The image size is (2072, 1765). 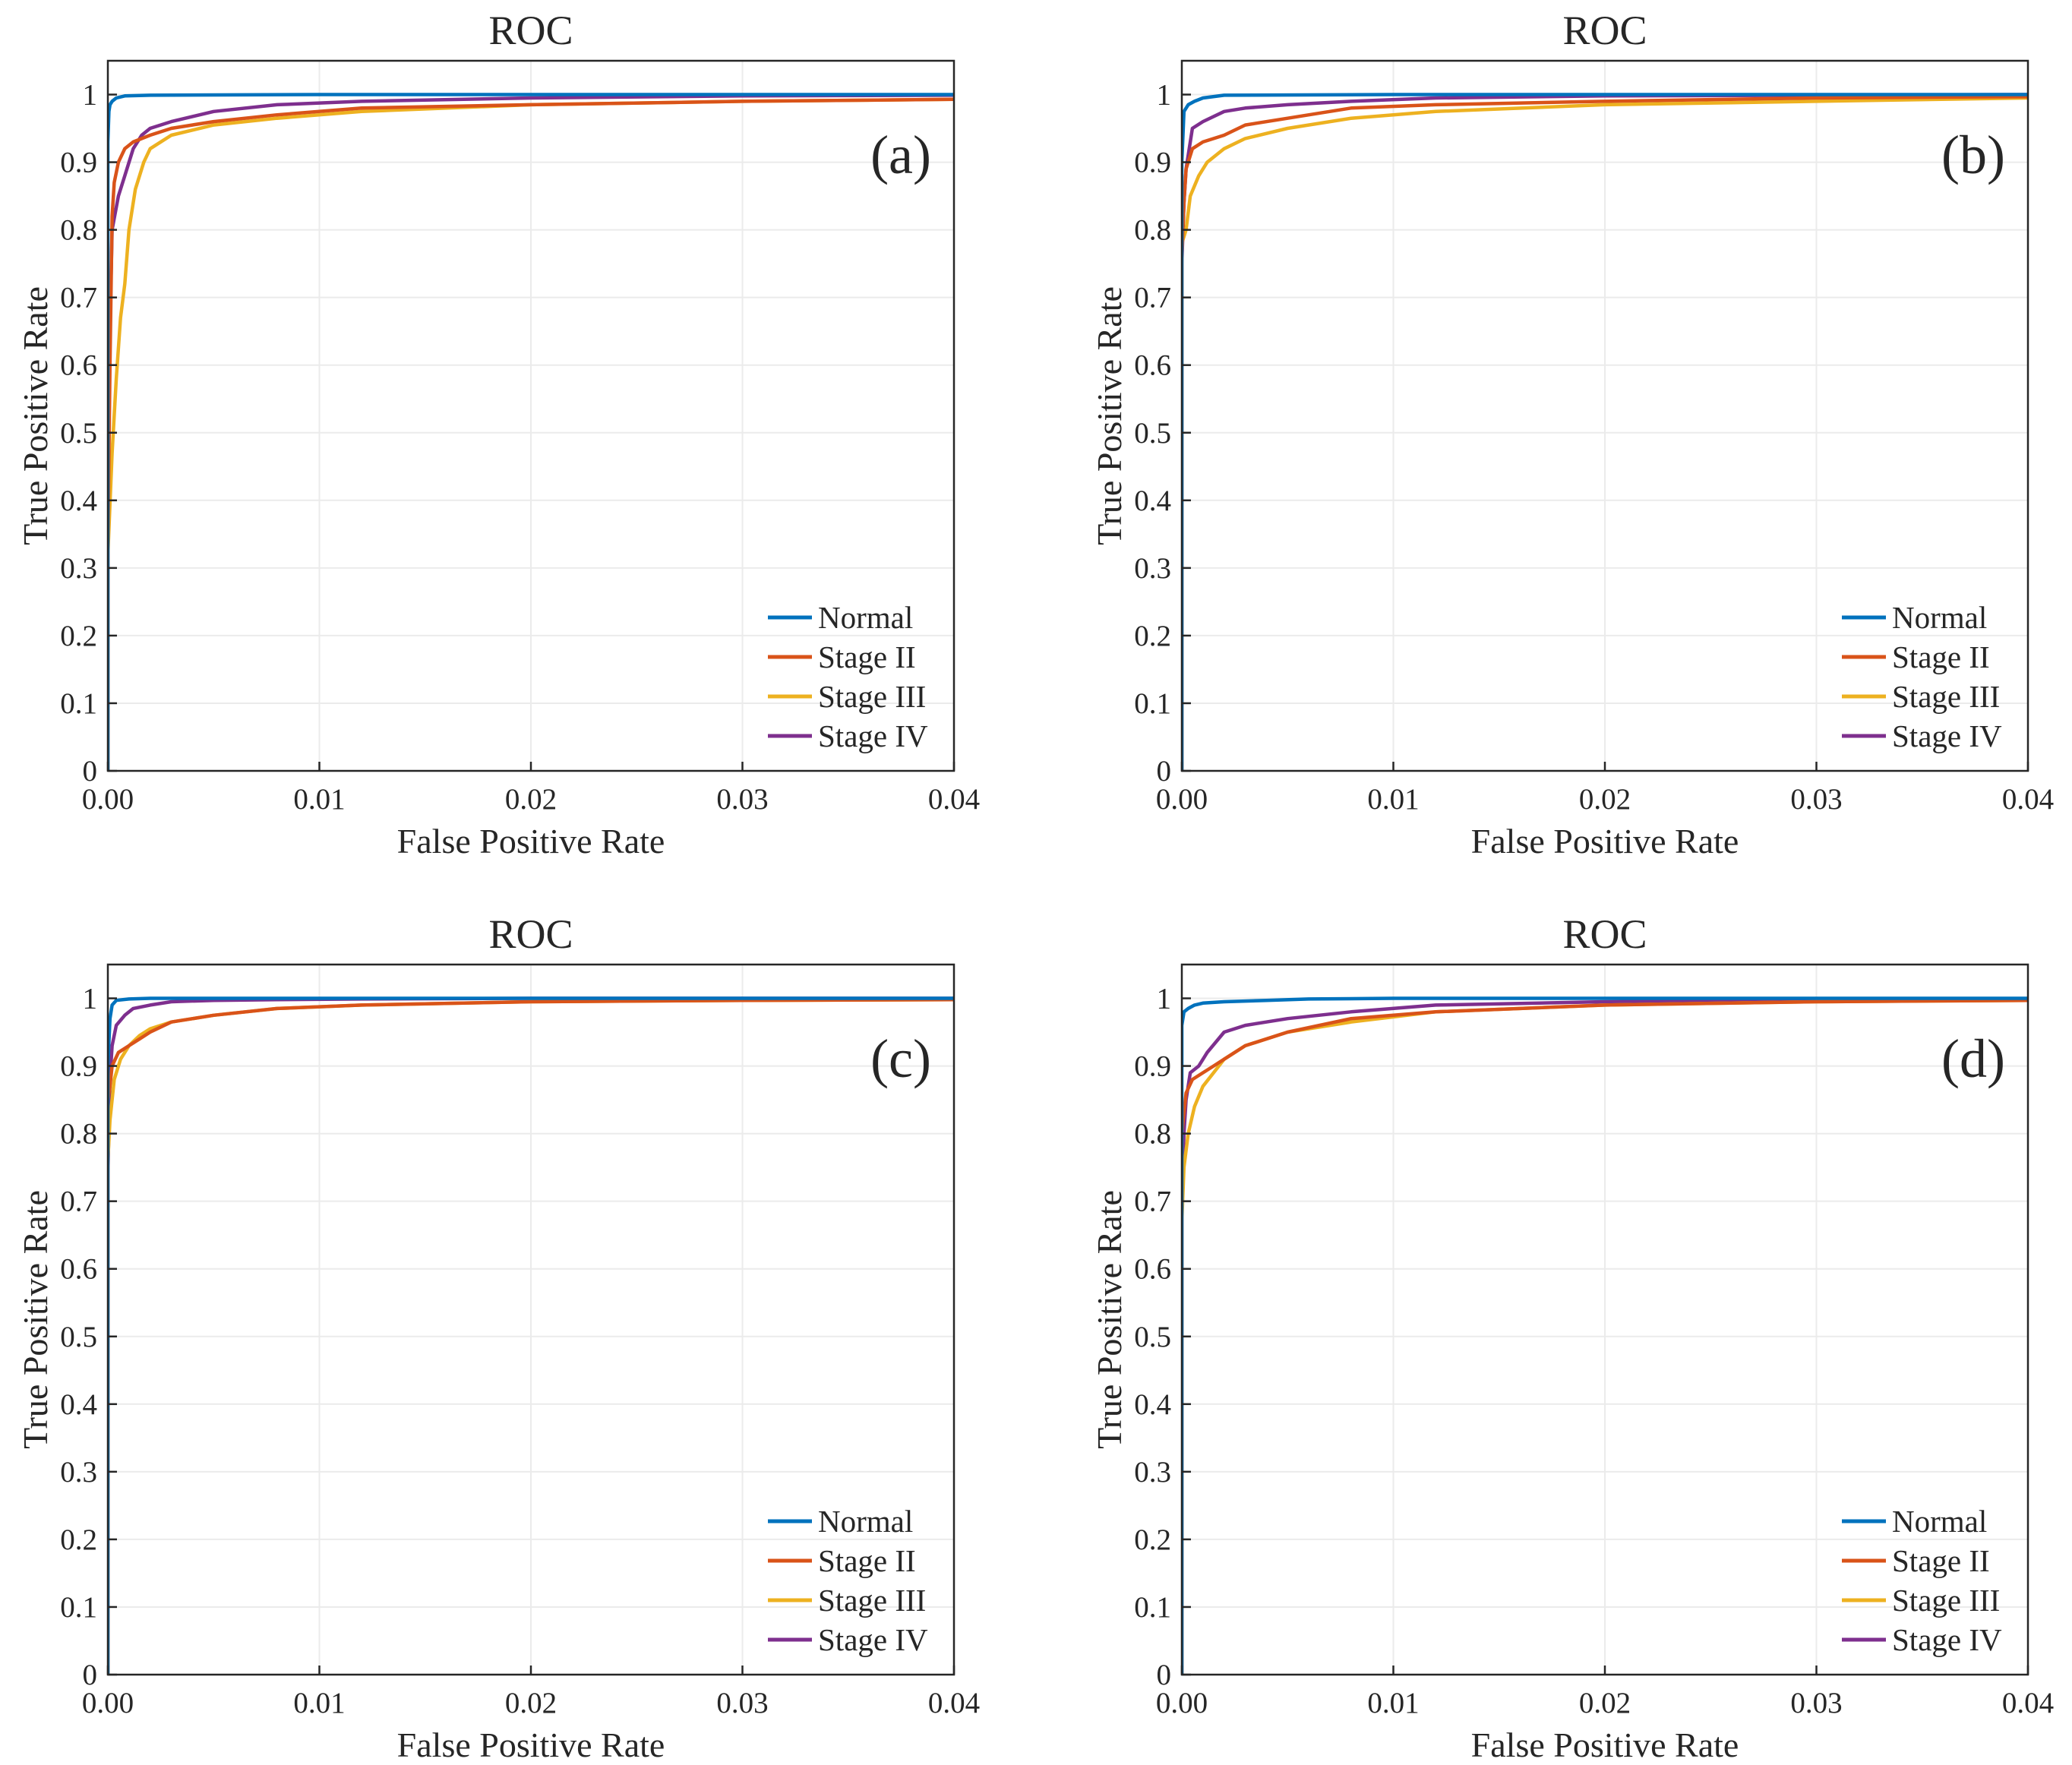 I want to click on panel-label: (d), so click(x=1973, y=1058).